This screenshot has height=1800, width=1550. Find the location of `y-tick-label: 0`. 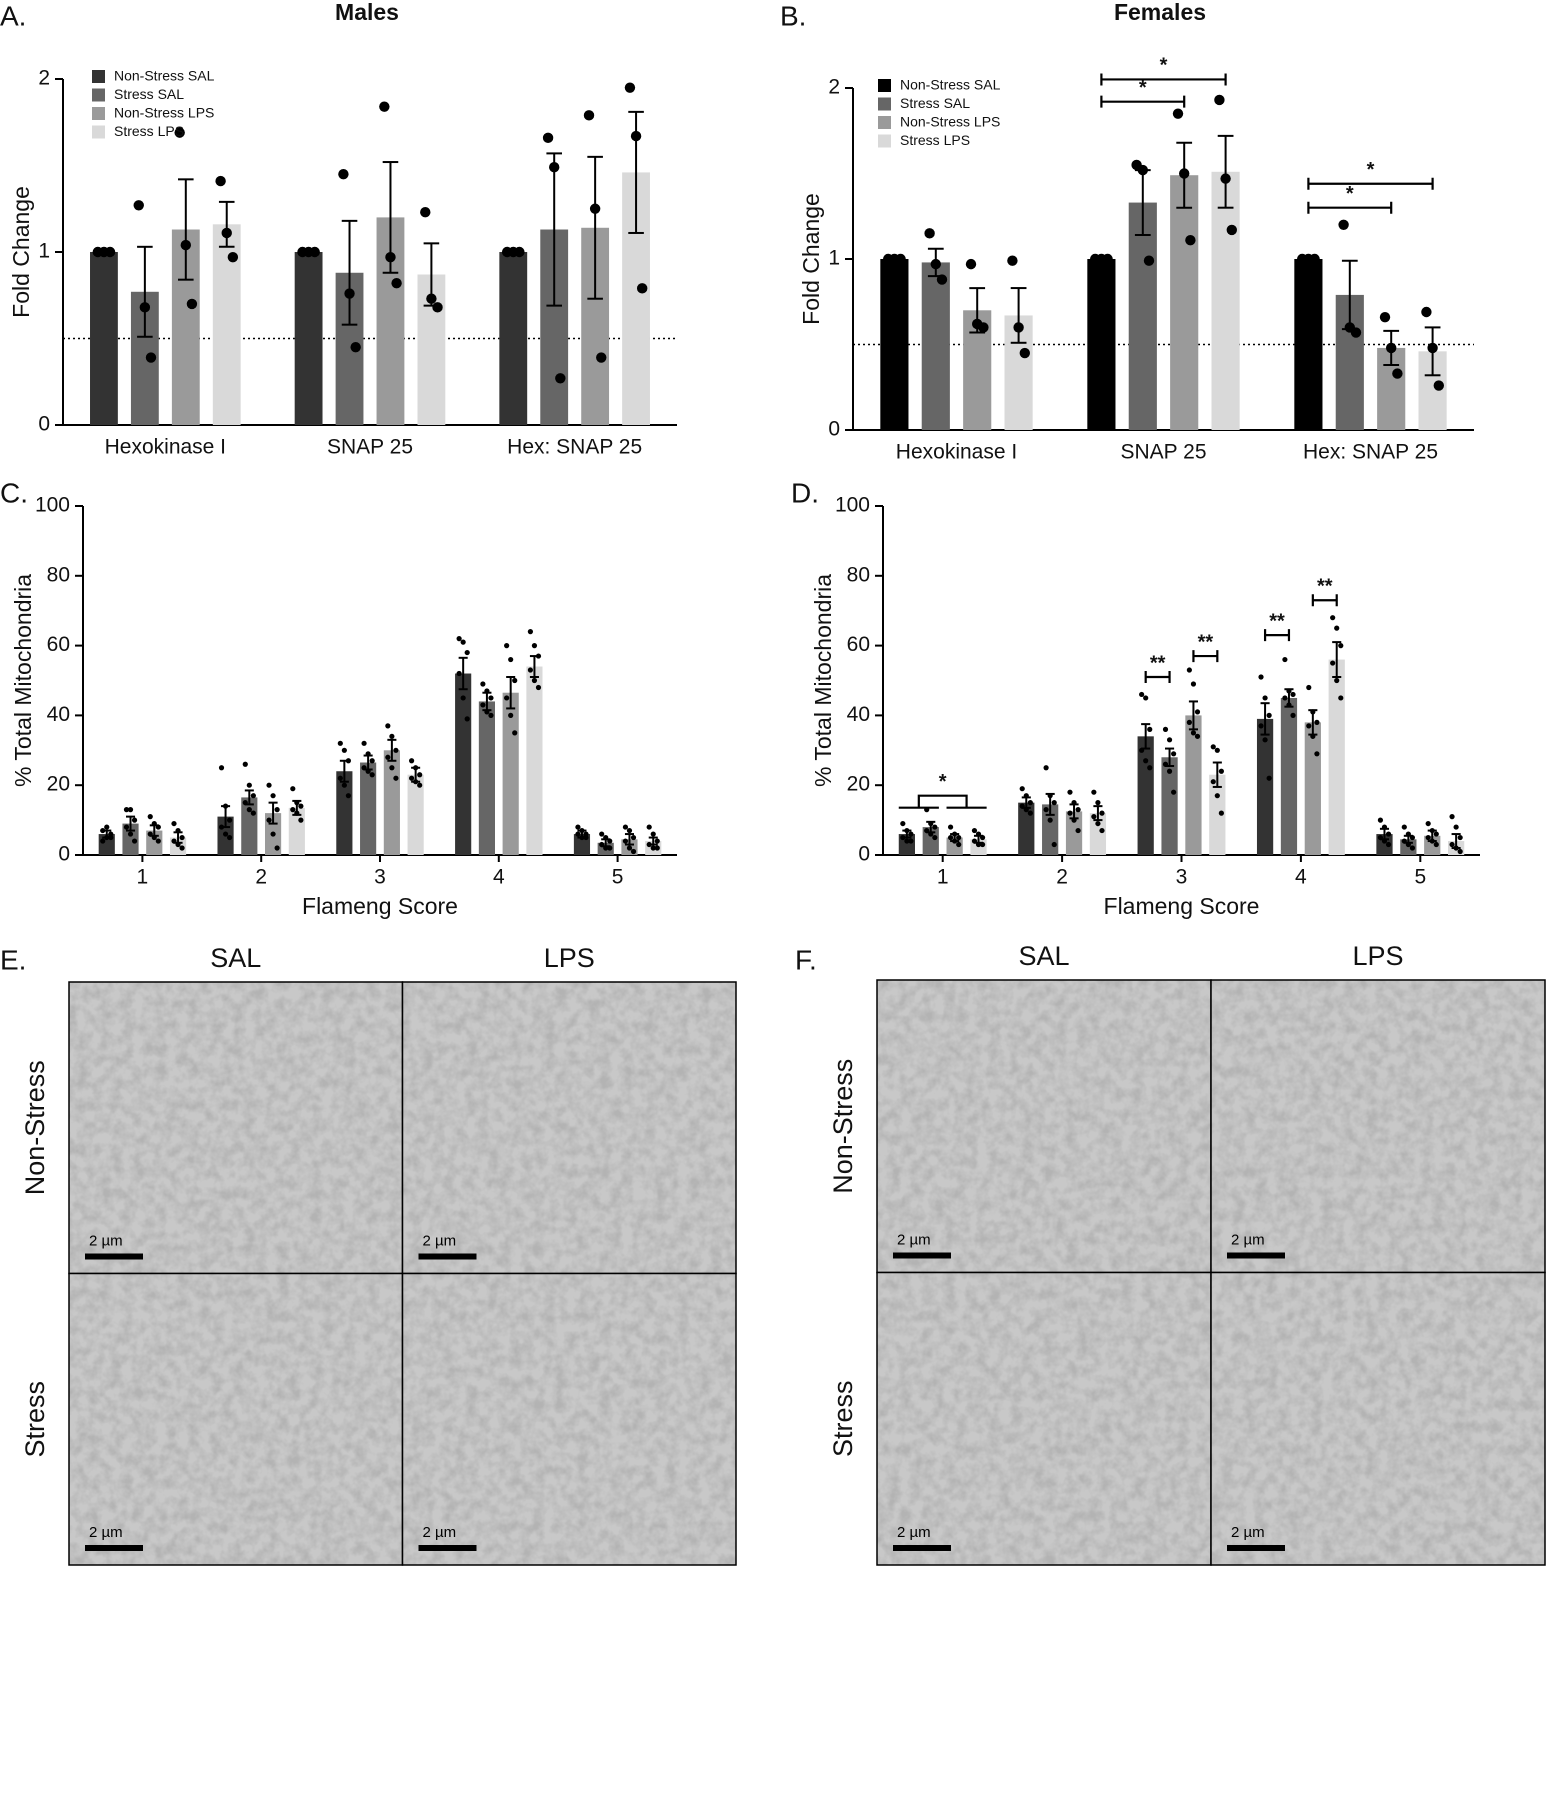

y-tick-label: 0 is located at coordinates (834, 429).